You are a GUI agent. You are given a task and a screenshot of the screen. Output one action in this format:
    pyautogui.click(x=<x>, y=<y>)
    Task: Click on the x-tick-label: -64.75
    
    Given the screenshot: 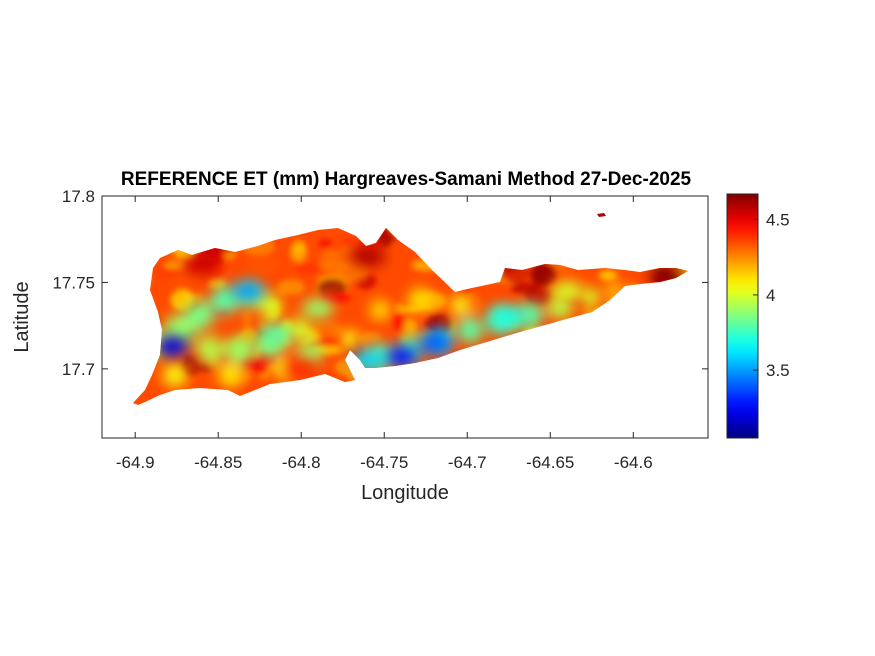 What is the action you would take?
    pyautogui.click(x=384, y=462)
    